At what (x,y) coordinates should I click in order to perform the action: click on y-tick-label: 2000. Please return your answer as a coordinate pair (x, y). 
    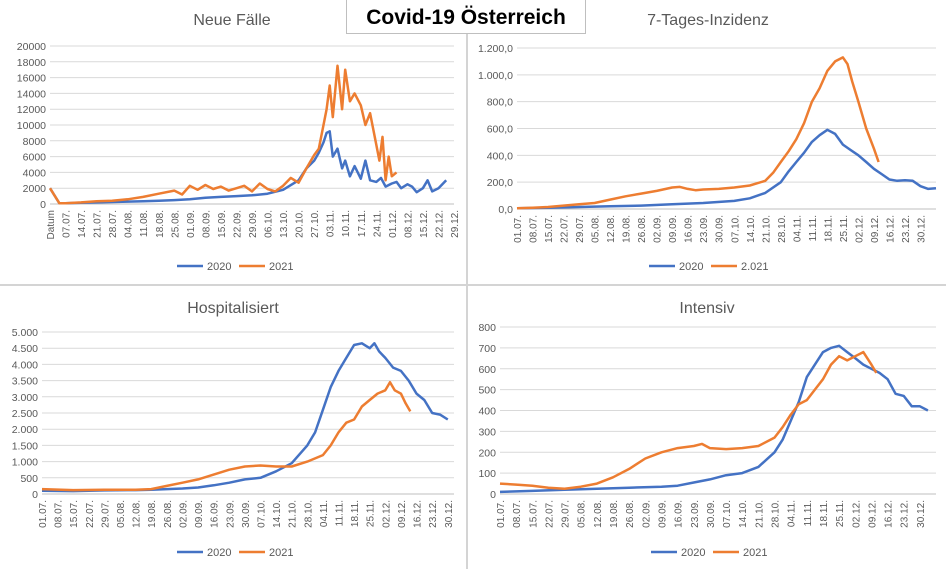
    Looking at the image, I should click on (35, 189).